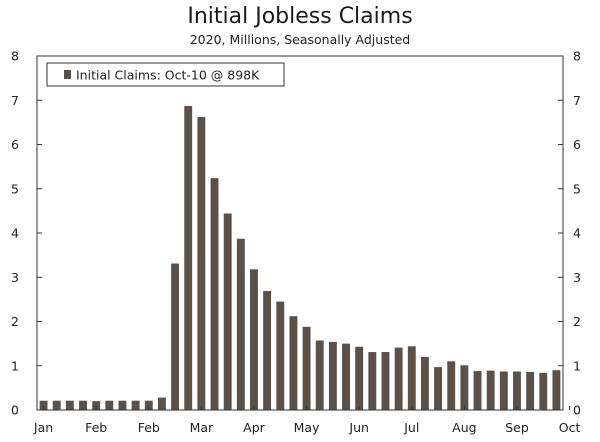 This screenshot has height=442, width=600. What do you see at coordinates (300, 39) in the screenshot?
I see `chart-subtitle: 2020, Millions, Seasonally Adjusted` at bounding box center [300, 39].